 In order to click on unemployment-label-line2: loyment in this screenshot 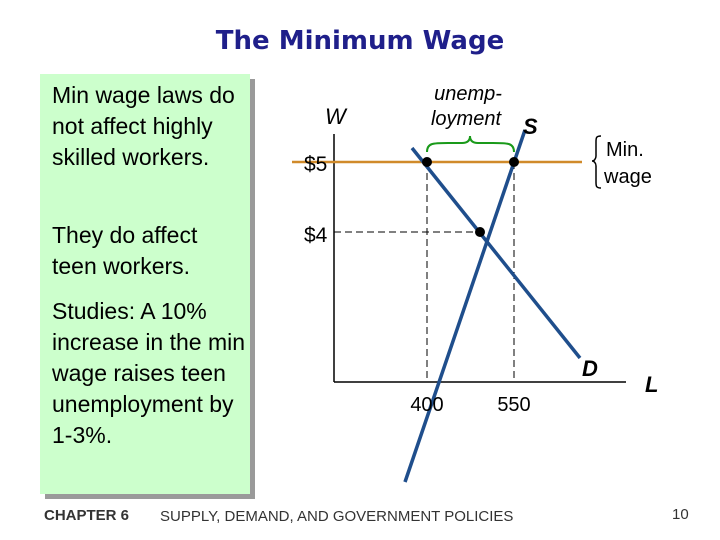, I will do `click(466, 119)`.